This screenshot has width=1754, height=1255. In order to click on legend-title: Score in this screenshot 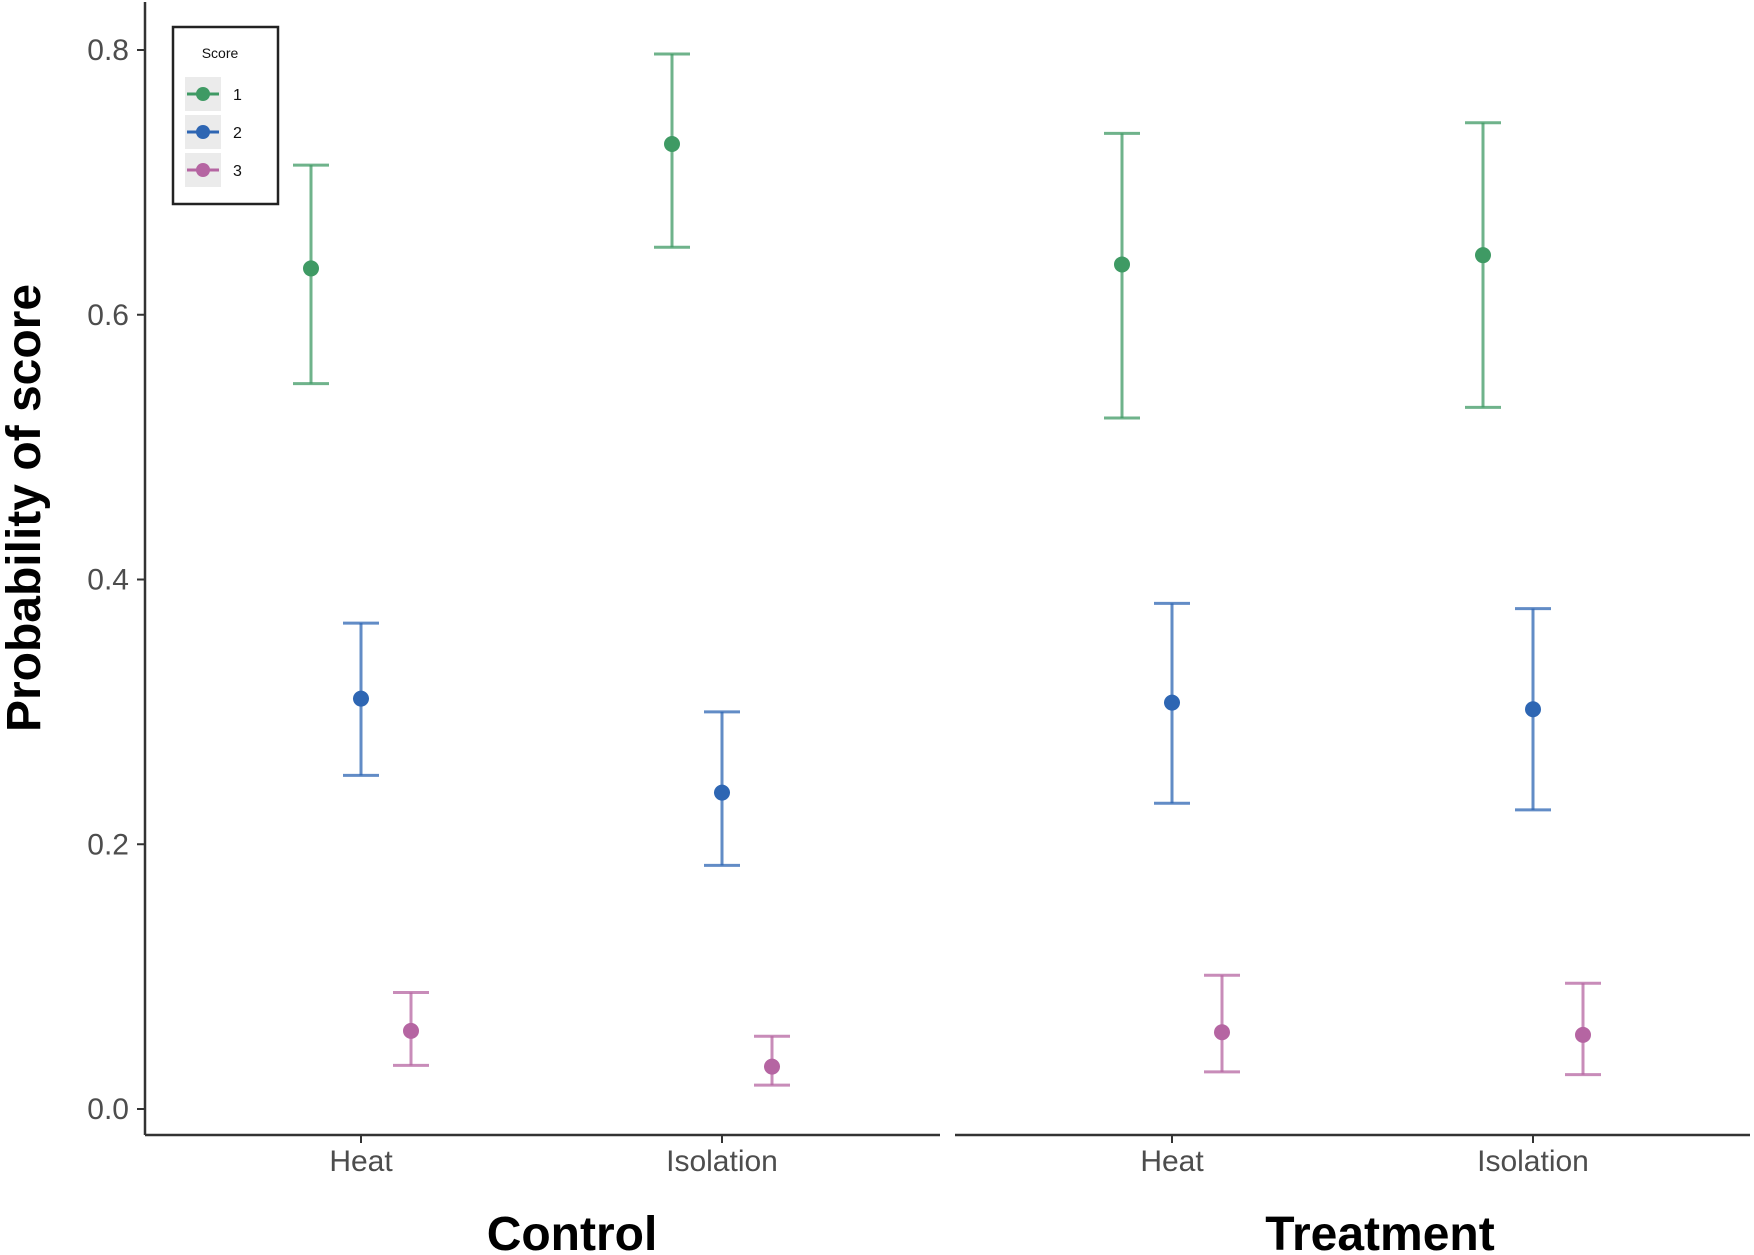, I will do `click(220, 53)`.